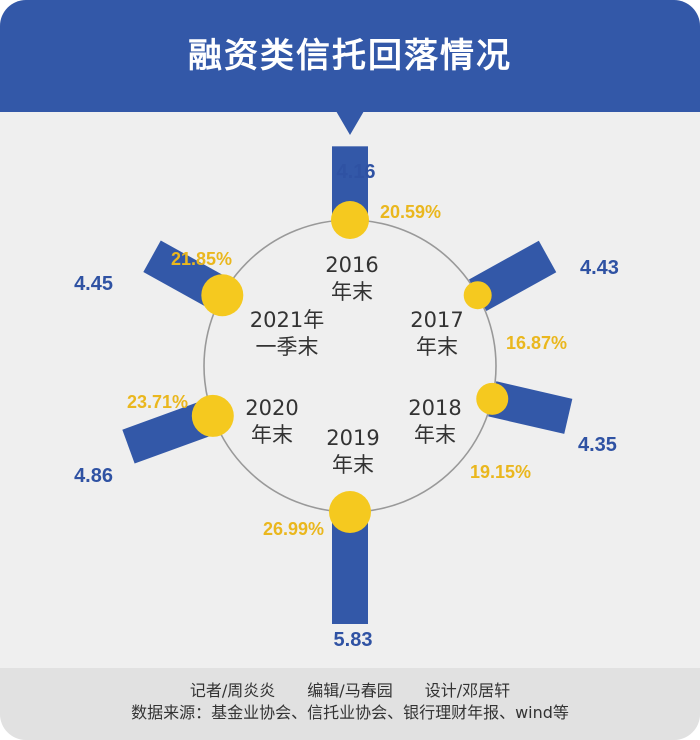 The width and height of the screenshot is (700, 740). I want to click on bar-group, so click(530, 407).